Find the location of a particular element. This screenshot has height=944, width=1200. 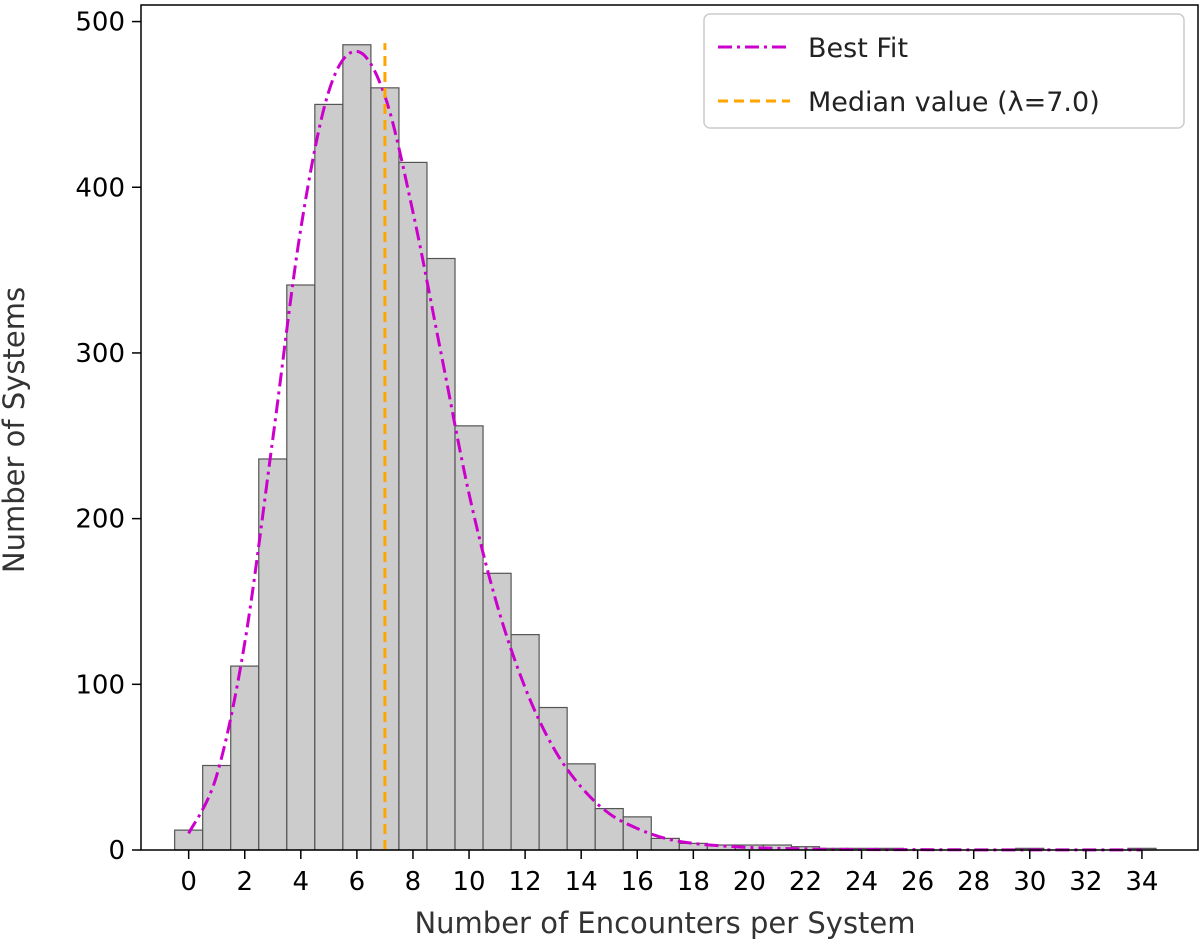

x-tick-label: 16 is located at coordinates (637, 882).